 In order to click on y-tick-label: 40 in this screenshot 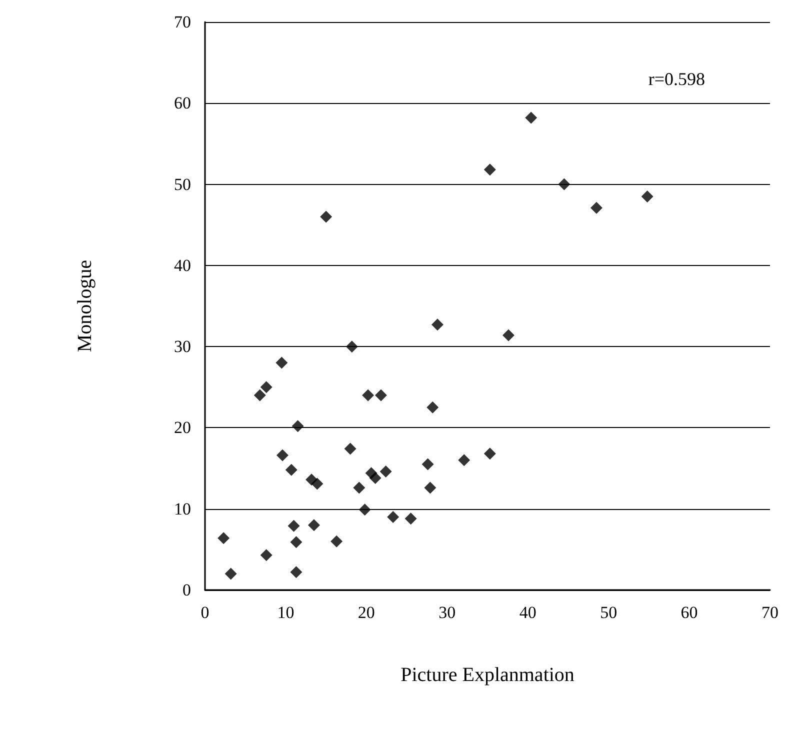, I will do `click(182, 265)`.